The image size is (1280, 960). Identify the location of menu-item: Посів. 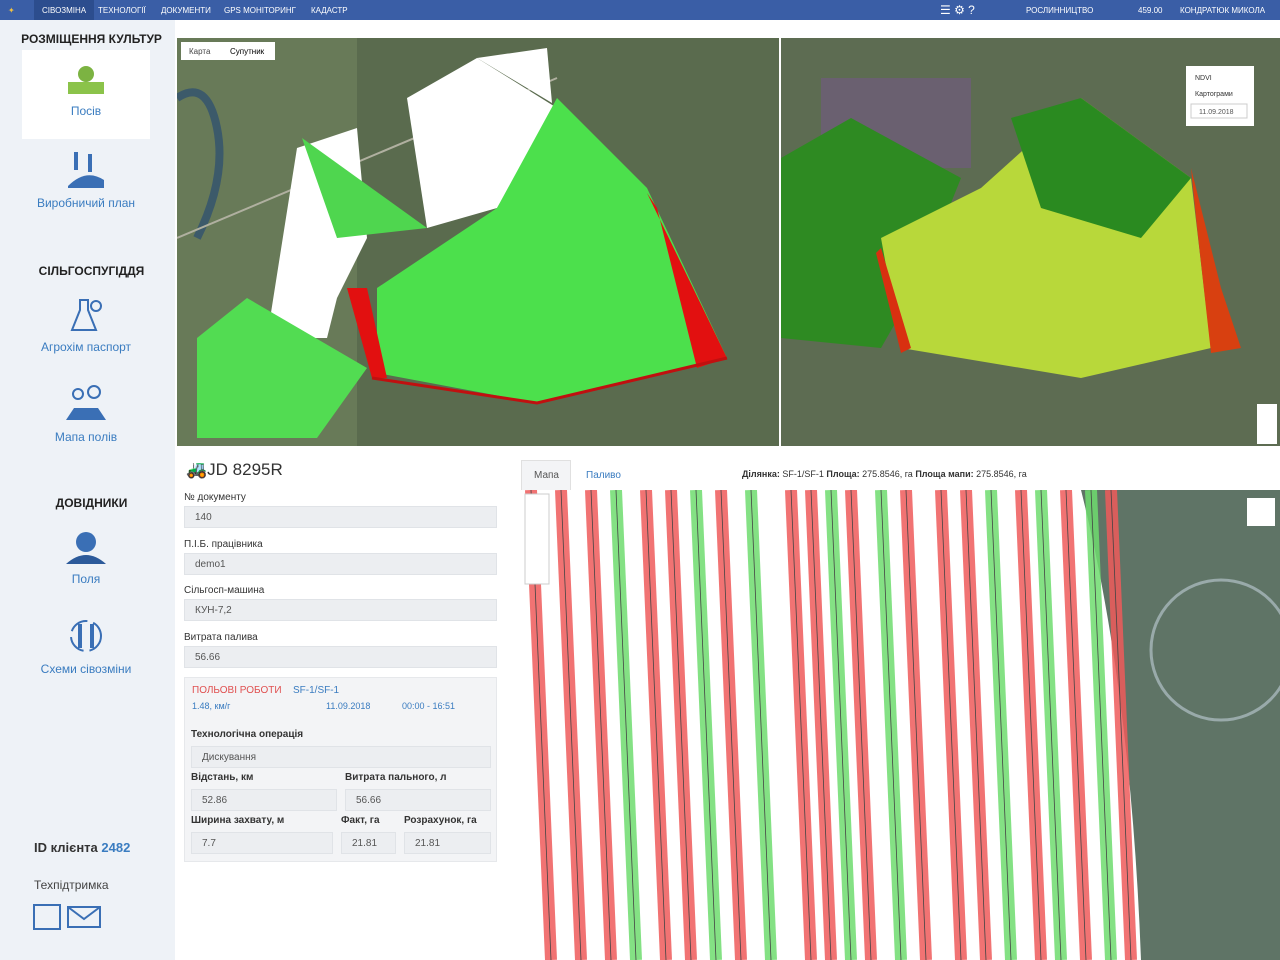
(86, 89).